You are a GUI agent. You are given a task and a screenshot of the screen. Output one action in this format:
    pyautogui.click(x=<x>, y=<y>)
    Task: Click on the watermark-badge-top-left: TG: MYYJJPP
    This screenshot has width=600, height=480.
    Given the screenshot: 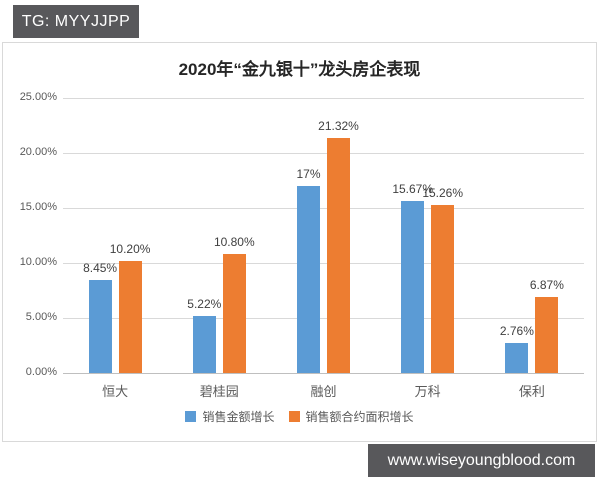 What is the action you would take?
    pyautogui.click(x=76, y=21)
    